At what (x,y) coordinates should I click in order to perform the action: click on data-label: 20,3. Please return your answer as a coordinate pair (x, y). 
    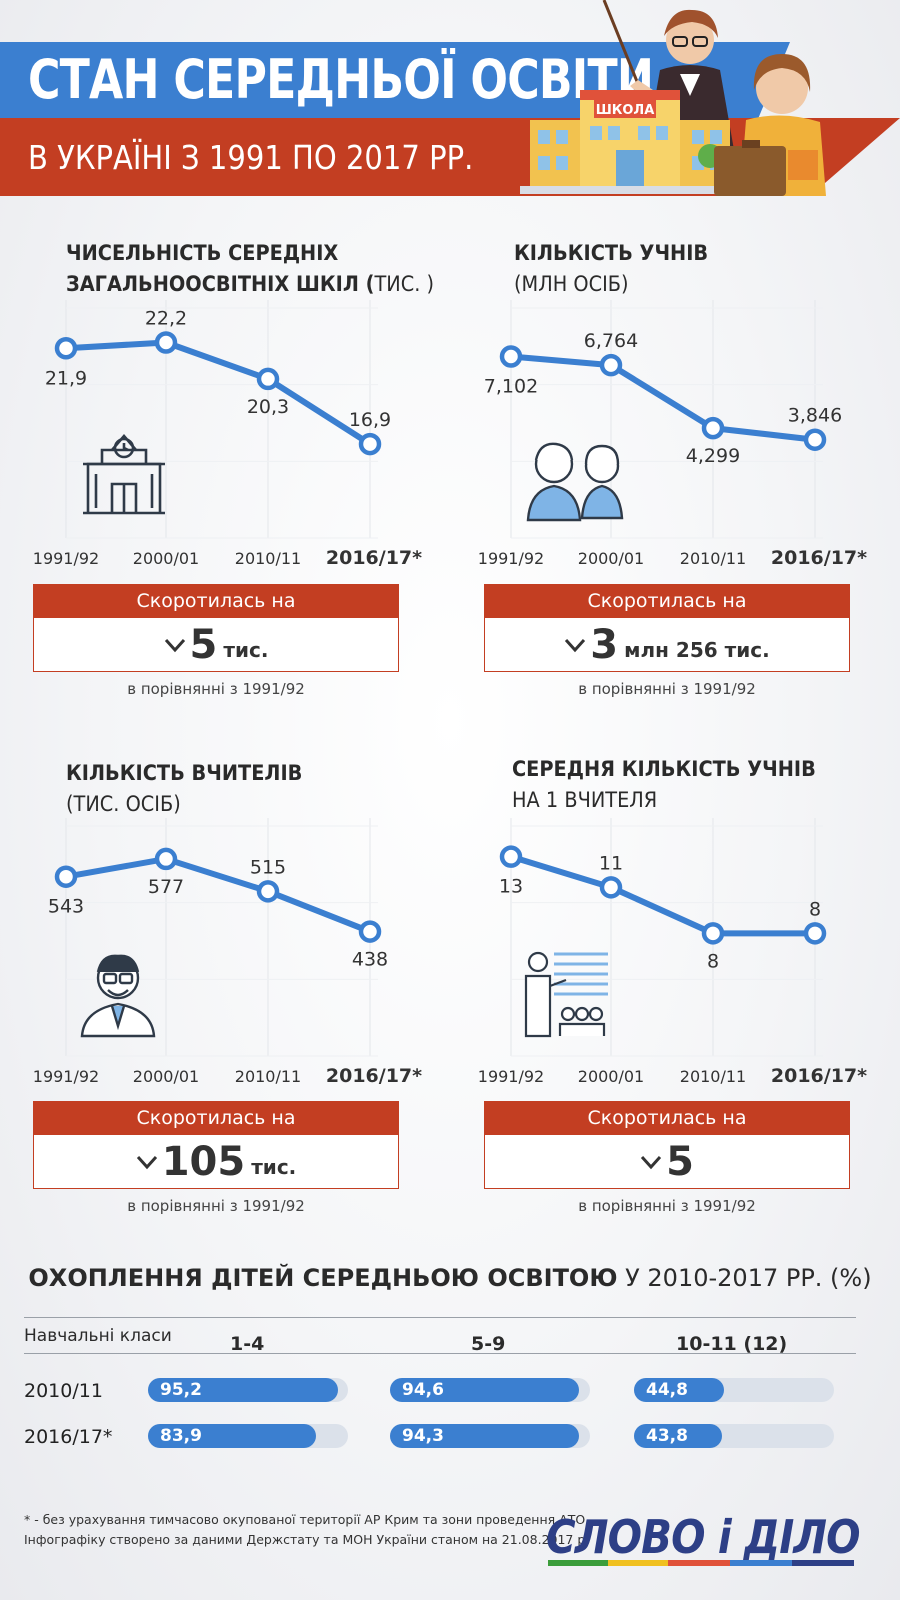
    Looking at the image, I should click on (268, 407).